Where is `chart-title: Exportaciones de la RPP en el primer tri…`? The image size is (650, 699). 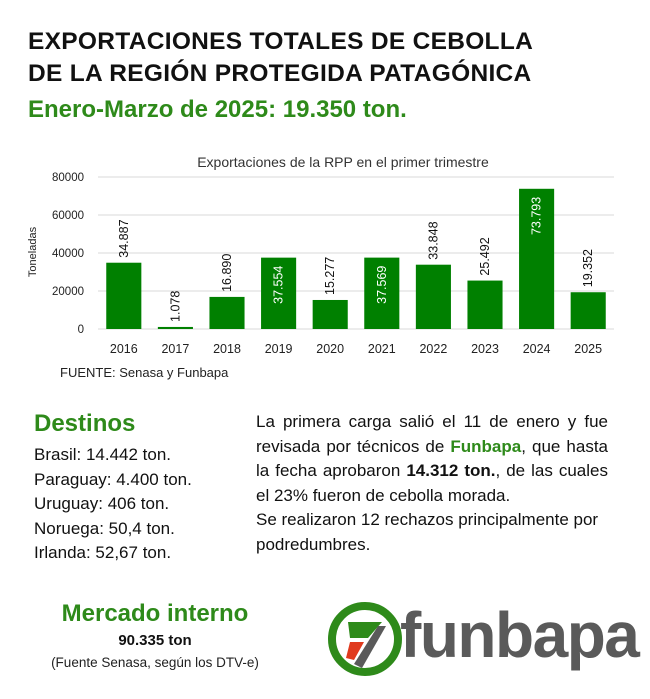 chart-title: Exportaciones de la RPP en el primer tri… is located at coordinates (343, 162).